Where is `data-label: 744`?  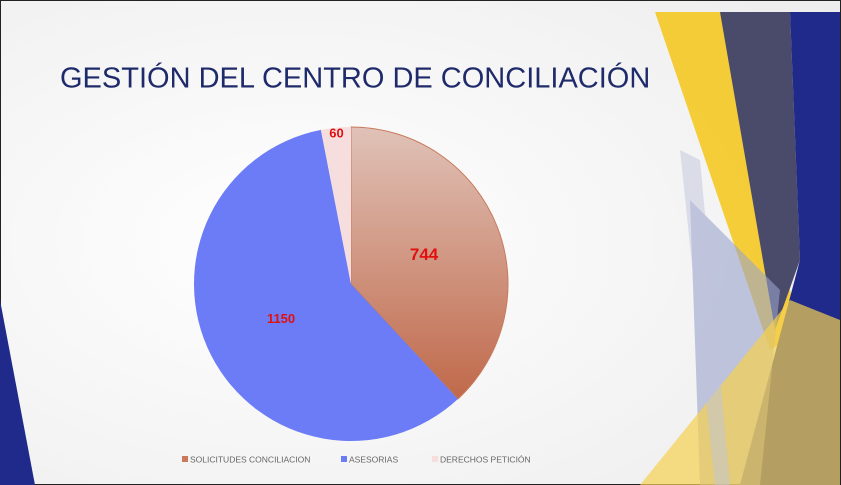 data-label: 744 is located at coordinates (424, 254).